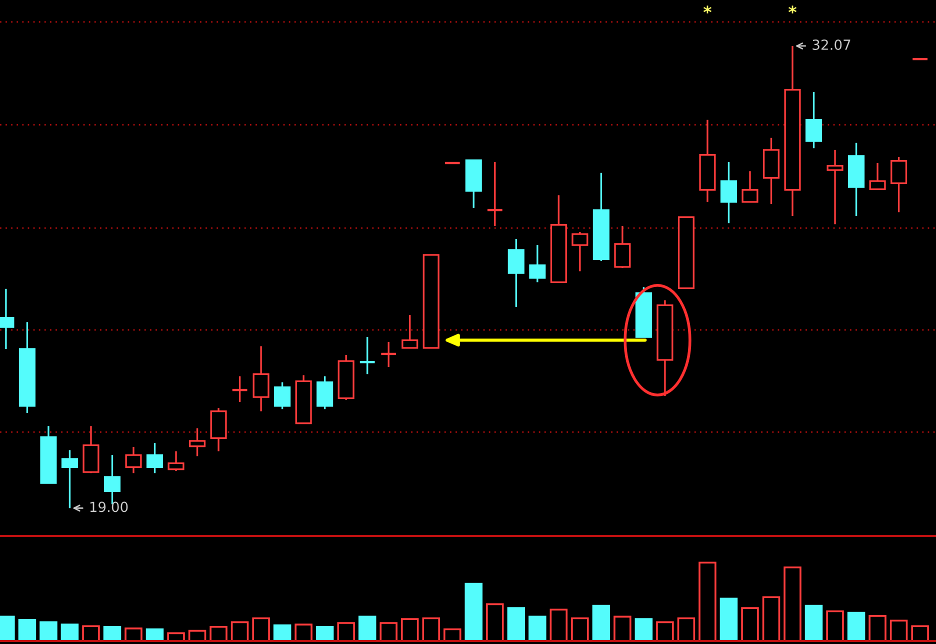 Image resolution: width=936 pixels, height=644 pixels. What do you see at coordinates (831, 44) in the screenshot?
I see `annotation: 32.07` at bounding box center [831, 44].